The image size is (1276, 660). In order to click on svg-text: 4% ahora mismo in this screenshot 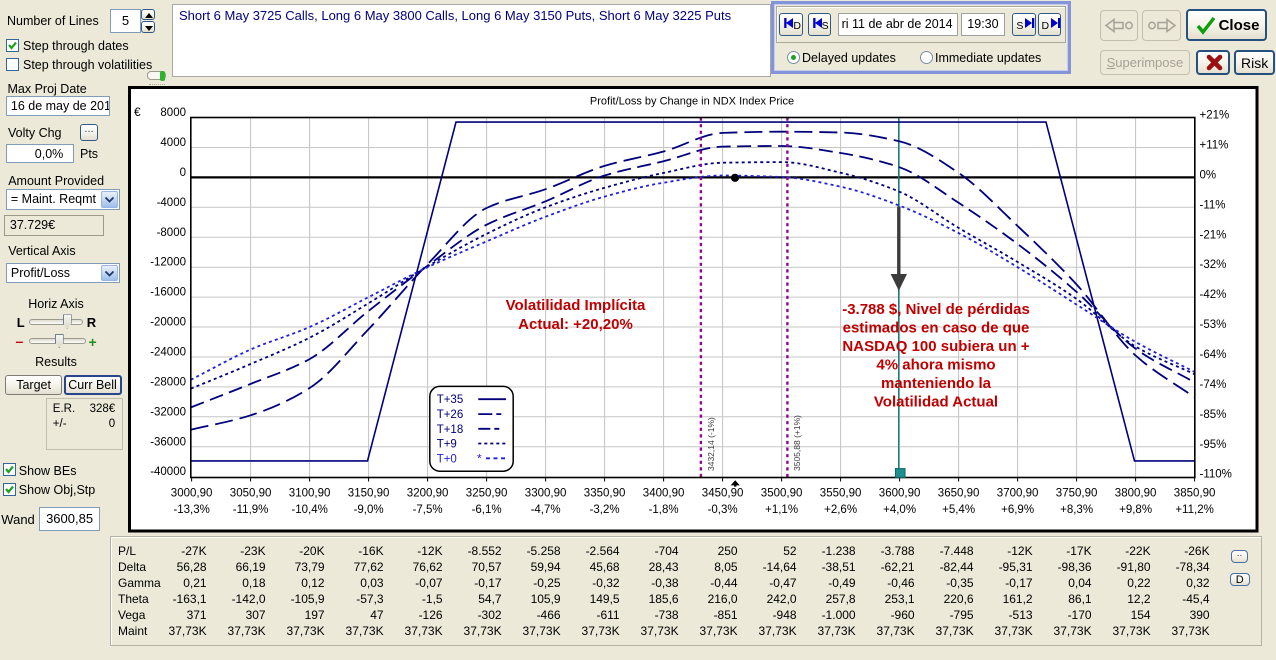, I will do `click(935, 365)`.